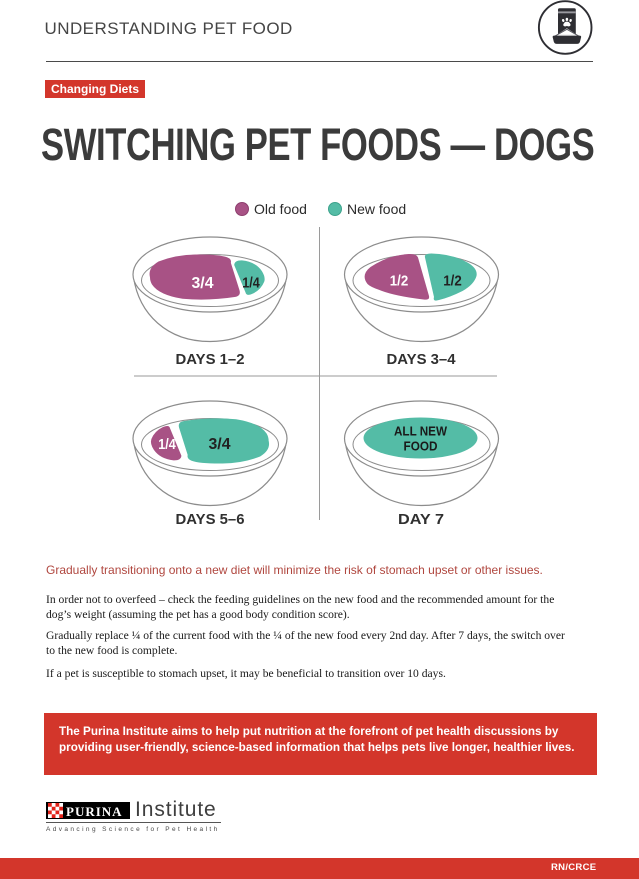  Describe the element at coordinates (421, 446) in the screenshot. I see `svg-text: FOOD` at that location.